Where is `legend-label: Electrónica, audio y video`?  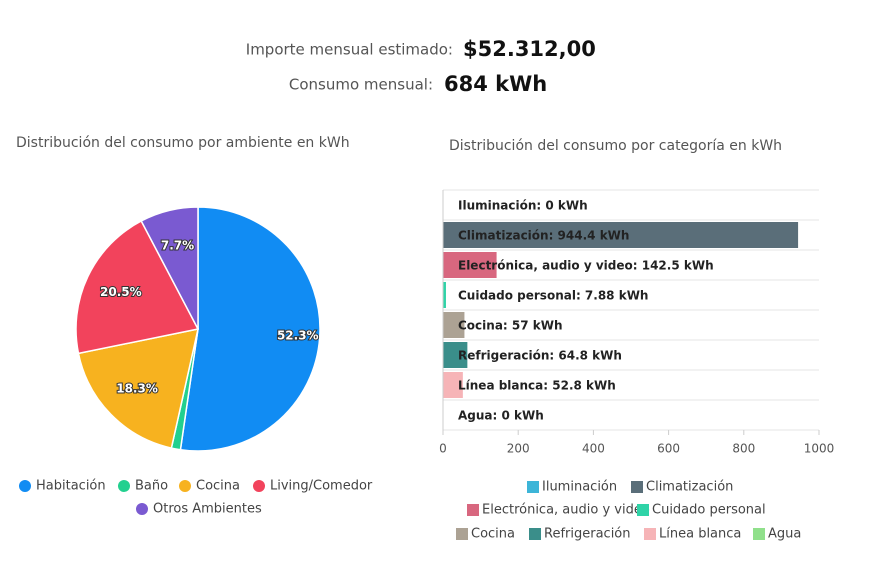
legend-label: Electrónica, audio y video is located at coordinates (566, 510).